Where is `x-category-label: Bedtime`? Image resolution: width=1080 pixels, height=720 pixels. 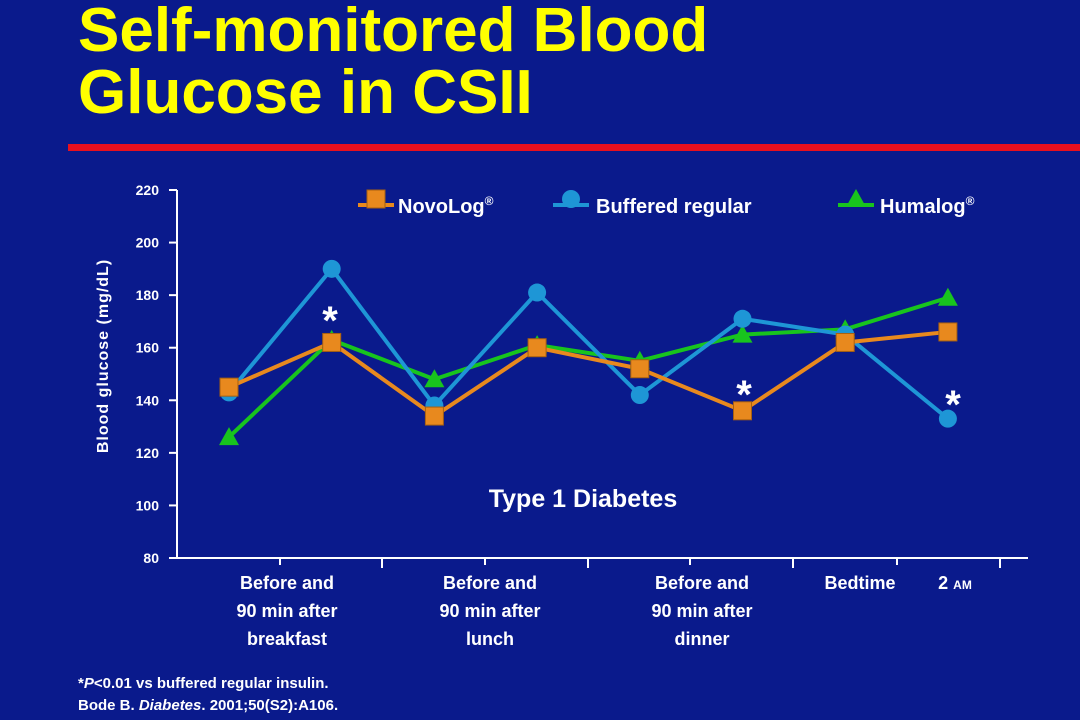
x-category-label: Bedtime is located at coordinates (859, 583).